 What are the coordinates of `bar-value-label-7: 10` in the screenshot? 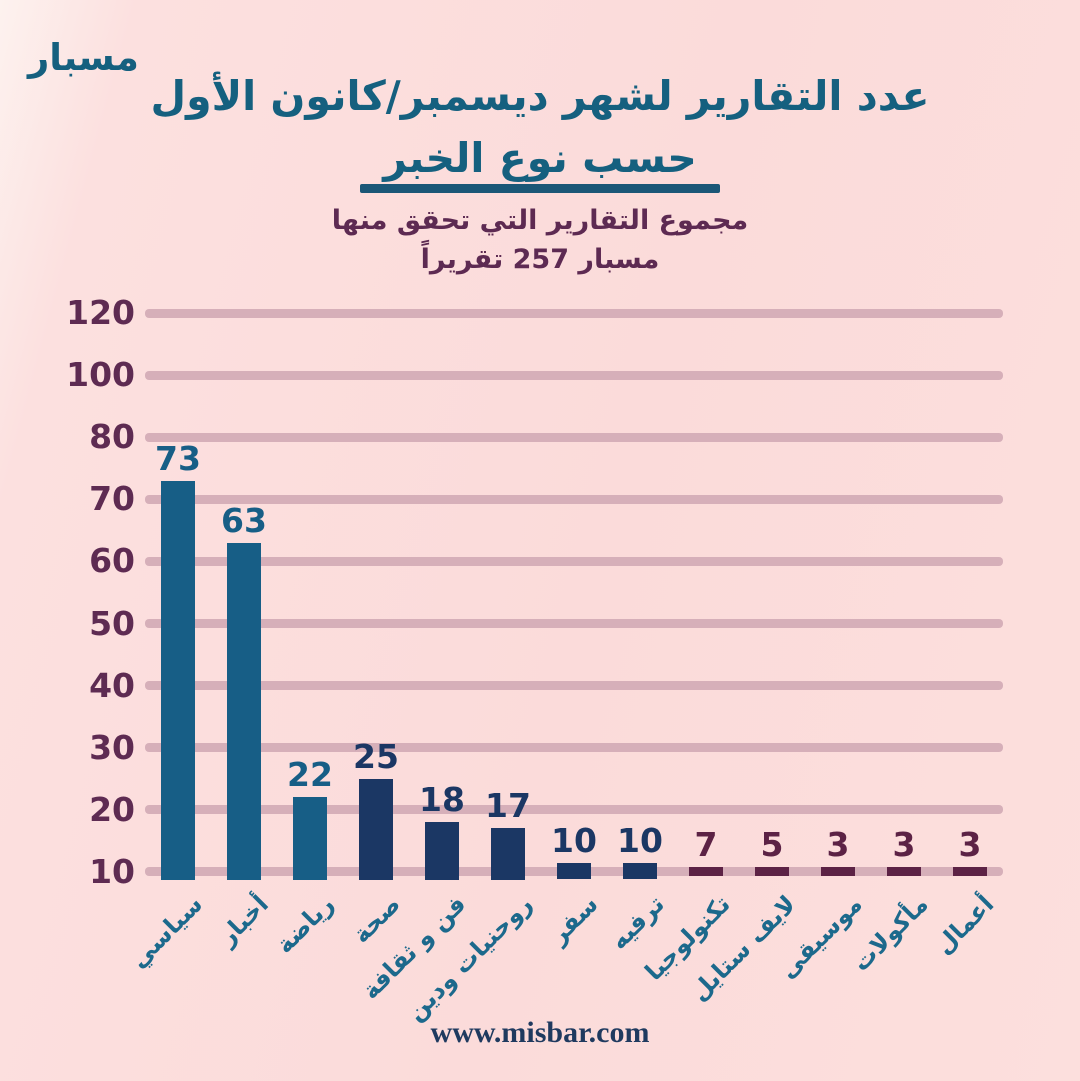 It's located at (574, 840).